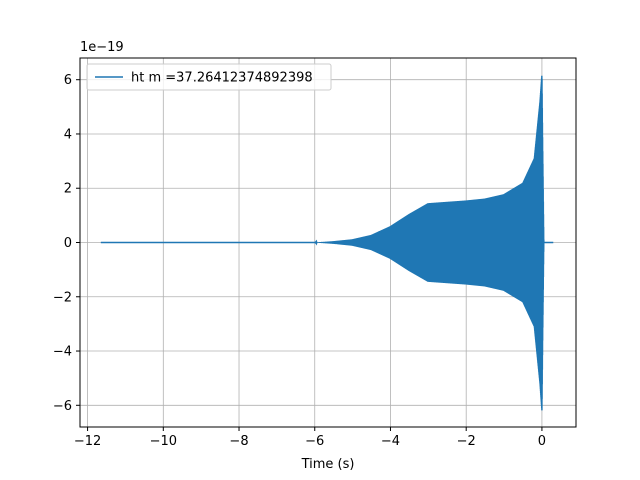 The width and height of the screenshot is (640, 480). Describe the element at coordinates (62, 352) in the screenshot. I see `y-tick-label: −4` at that location.